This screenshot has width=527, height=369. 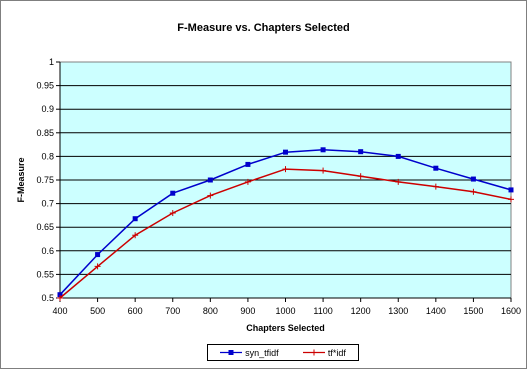 I want to click on y-axis-ticks: 0.5 0.55 0.6 0.65 0.7 0.75 0.8 0.85 0.9 0.95 1, so click(x=48, y=180).